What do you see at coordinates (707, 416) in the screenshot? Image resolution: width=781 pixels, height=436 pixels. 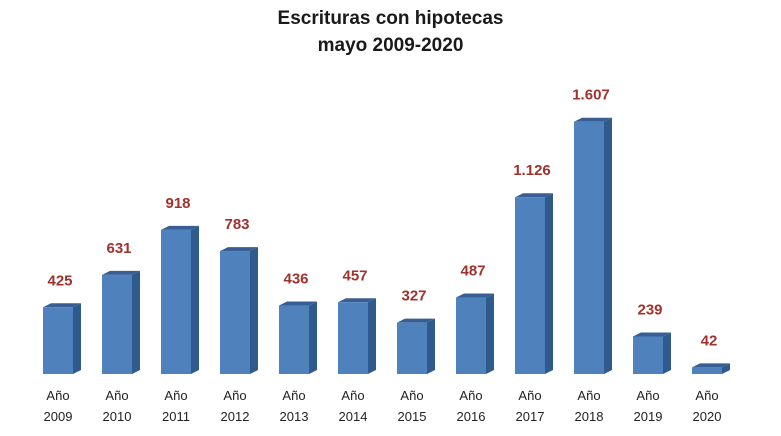 I see `x-tick-label: 2020` at bounding box center [707, 416].